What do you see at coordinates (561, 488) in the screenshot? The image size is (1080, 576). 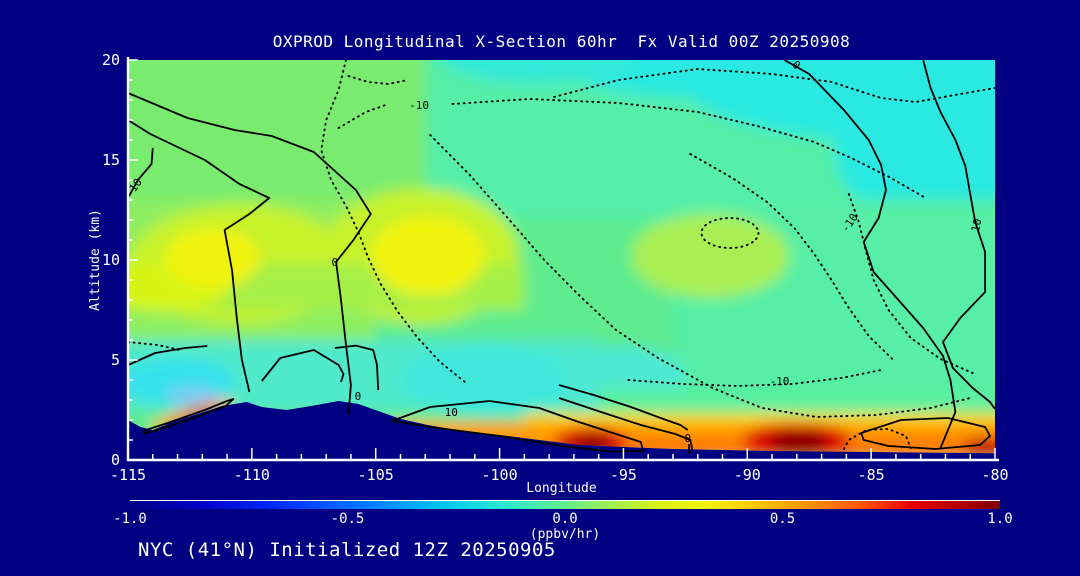 I see `x-axis-title: Longitude` at bounding box center [561, 488].